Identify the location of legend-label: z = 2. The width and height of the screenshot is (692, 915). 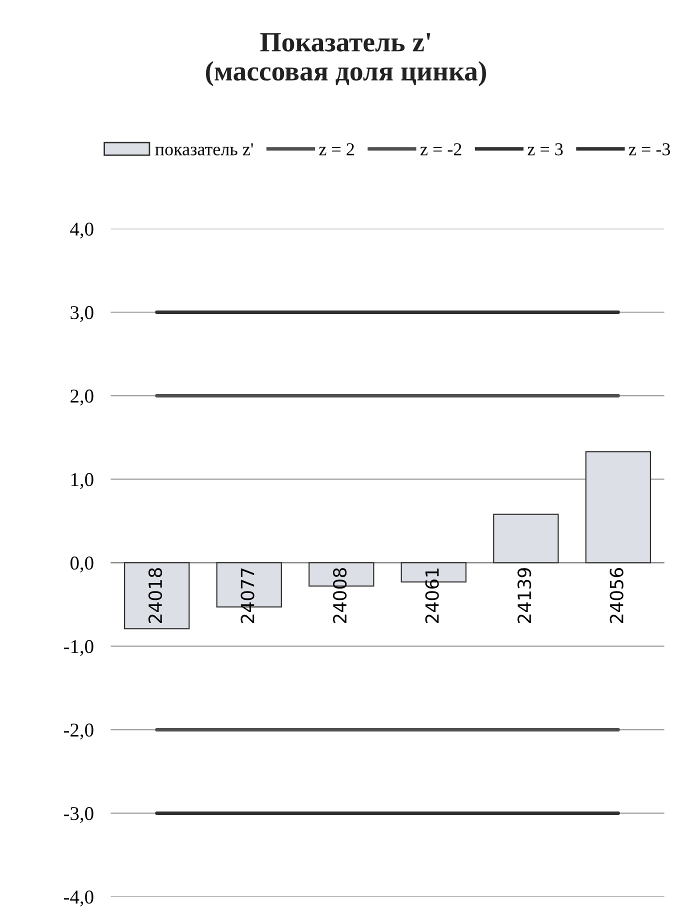
(336, 149).